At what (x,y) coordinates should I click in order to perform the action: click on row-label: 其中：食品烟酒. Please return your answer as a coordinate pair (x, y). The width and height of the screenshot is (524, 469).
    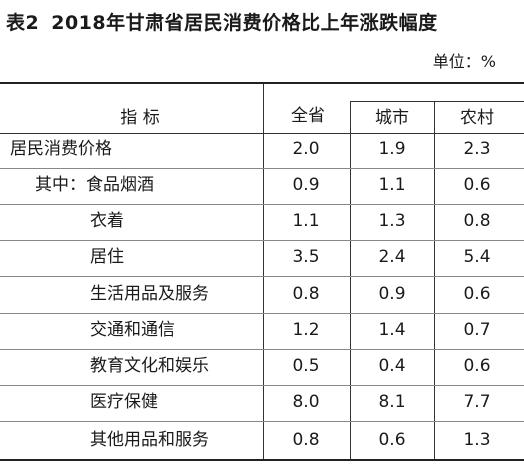
    Looking at the image, I should click on (94, 185).